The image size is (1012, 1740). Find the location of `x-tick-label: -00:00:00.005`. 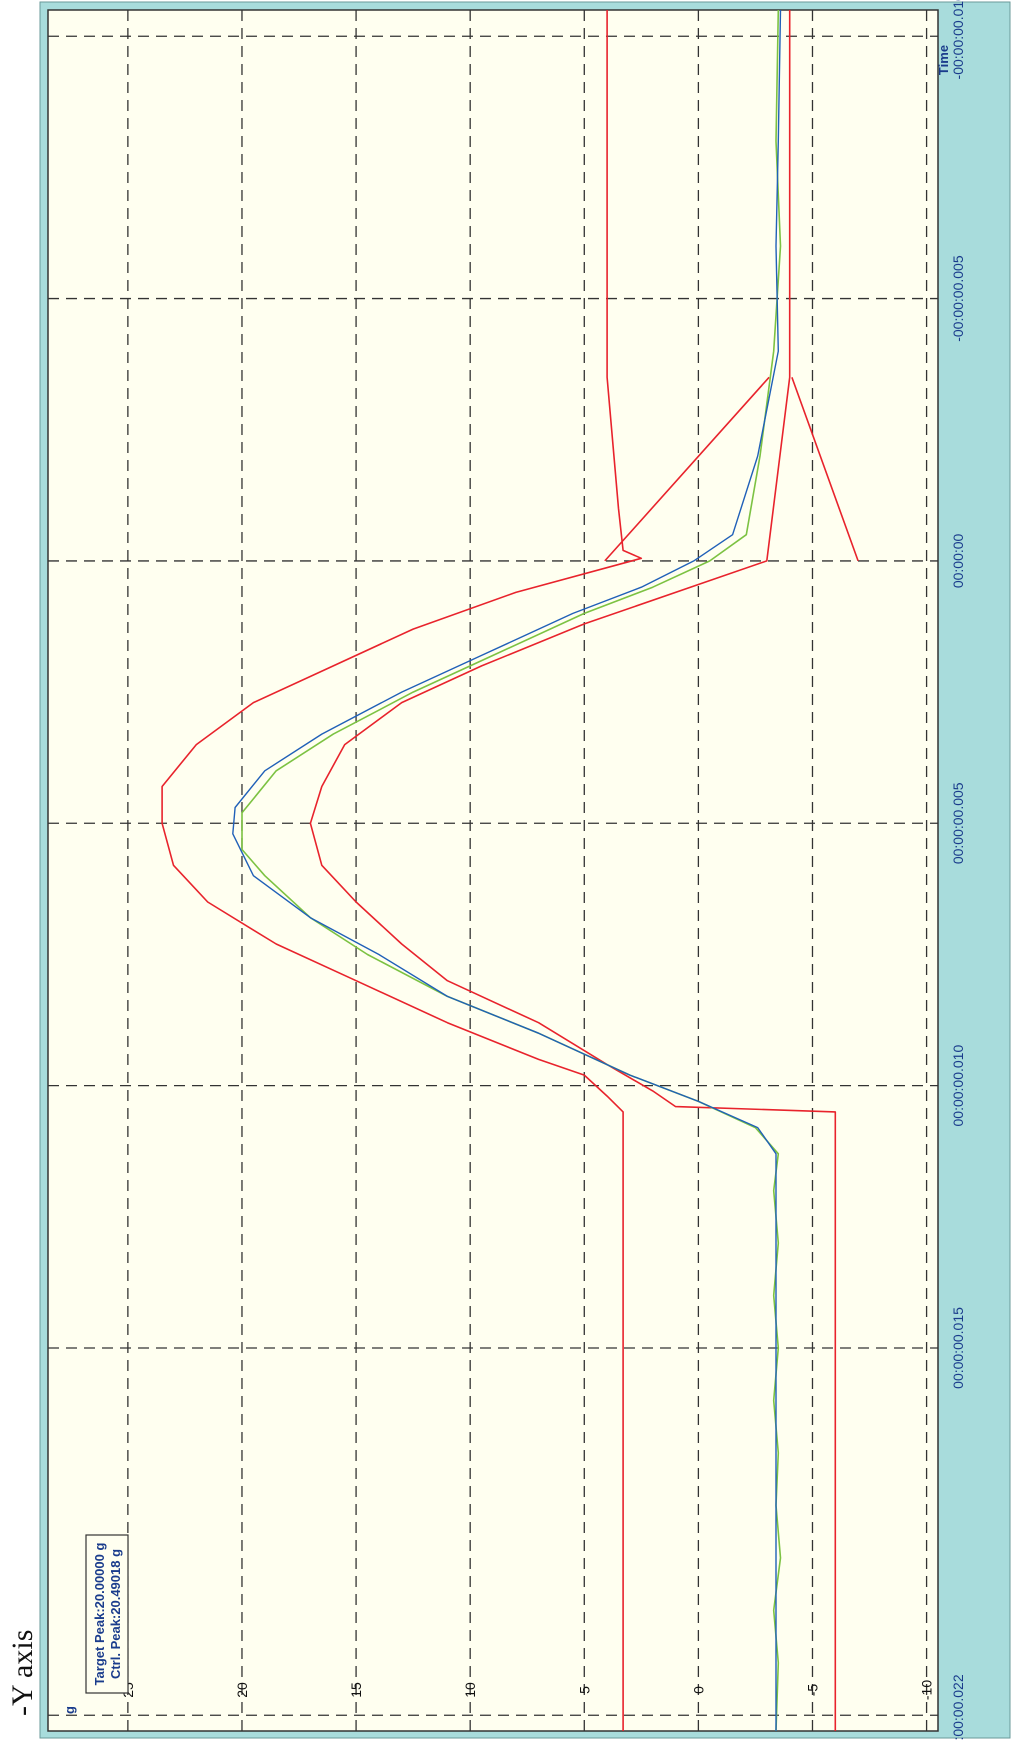

x-tick-label: -00:00:00.005 is located at coordinates (958, 298).